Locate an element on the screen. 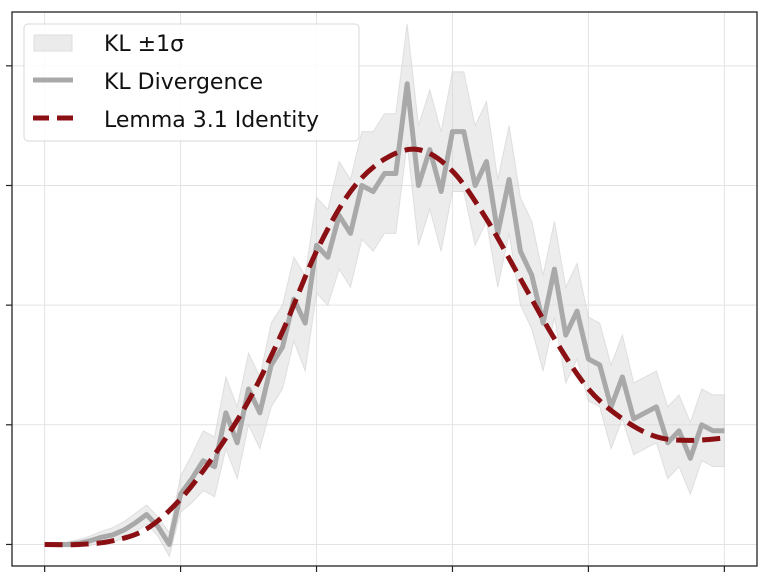 This screenshot has width=768, height=579. legend-label-kl: KL Divergence is located at coordinates (183, 82).